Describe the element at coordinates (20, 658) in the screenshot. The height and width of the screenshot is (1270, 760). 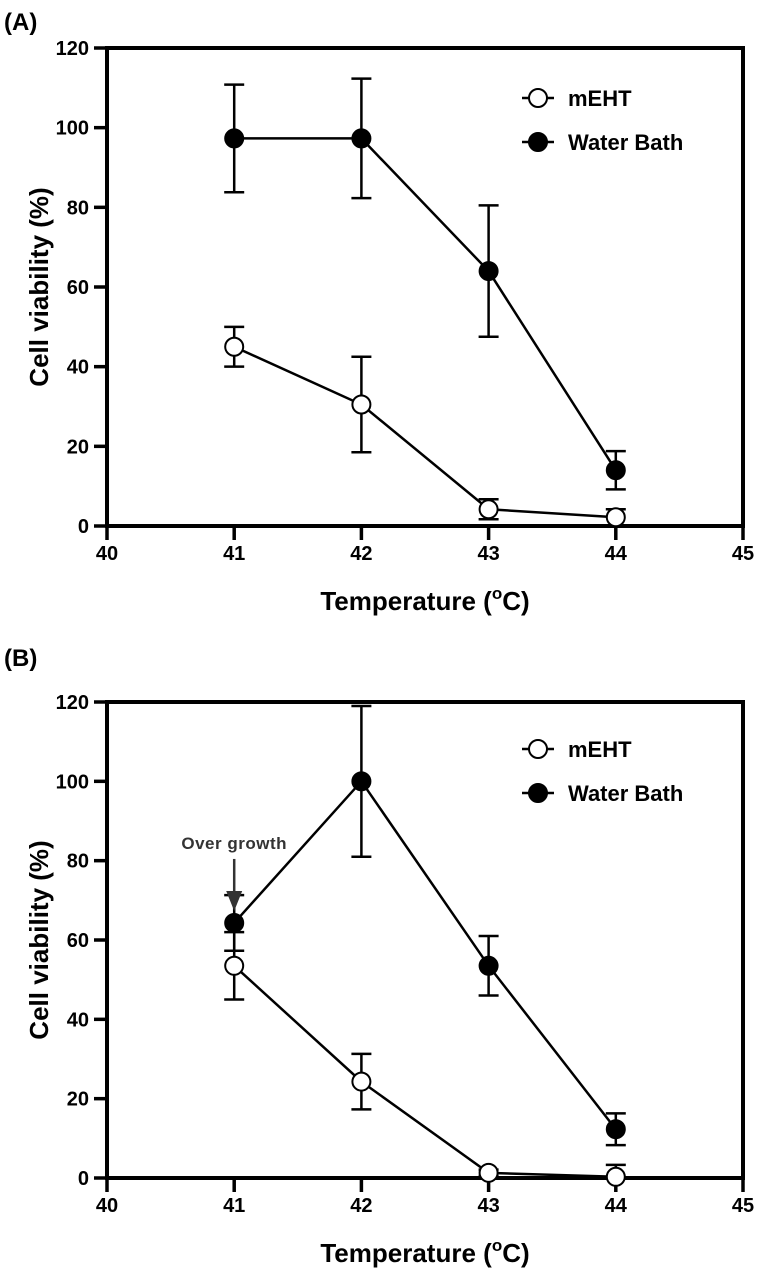
I see `panel-label: (B)` at that location.